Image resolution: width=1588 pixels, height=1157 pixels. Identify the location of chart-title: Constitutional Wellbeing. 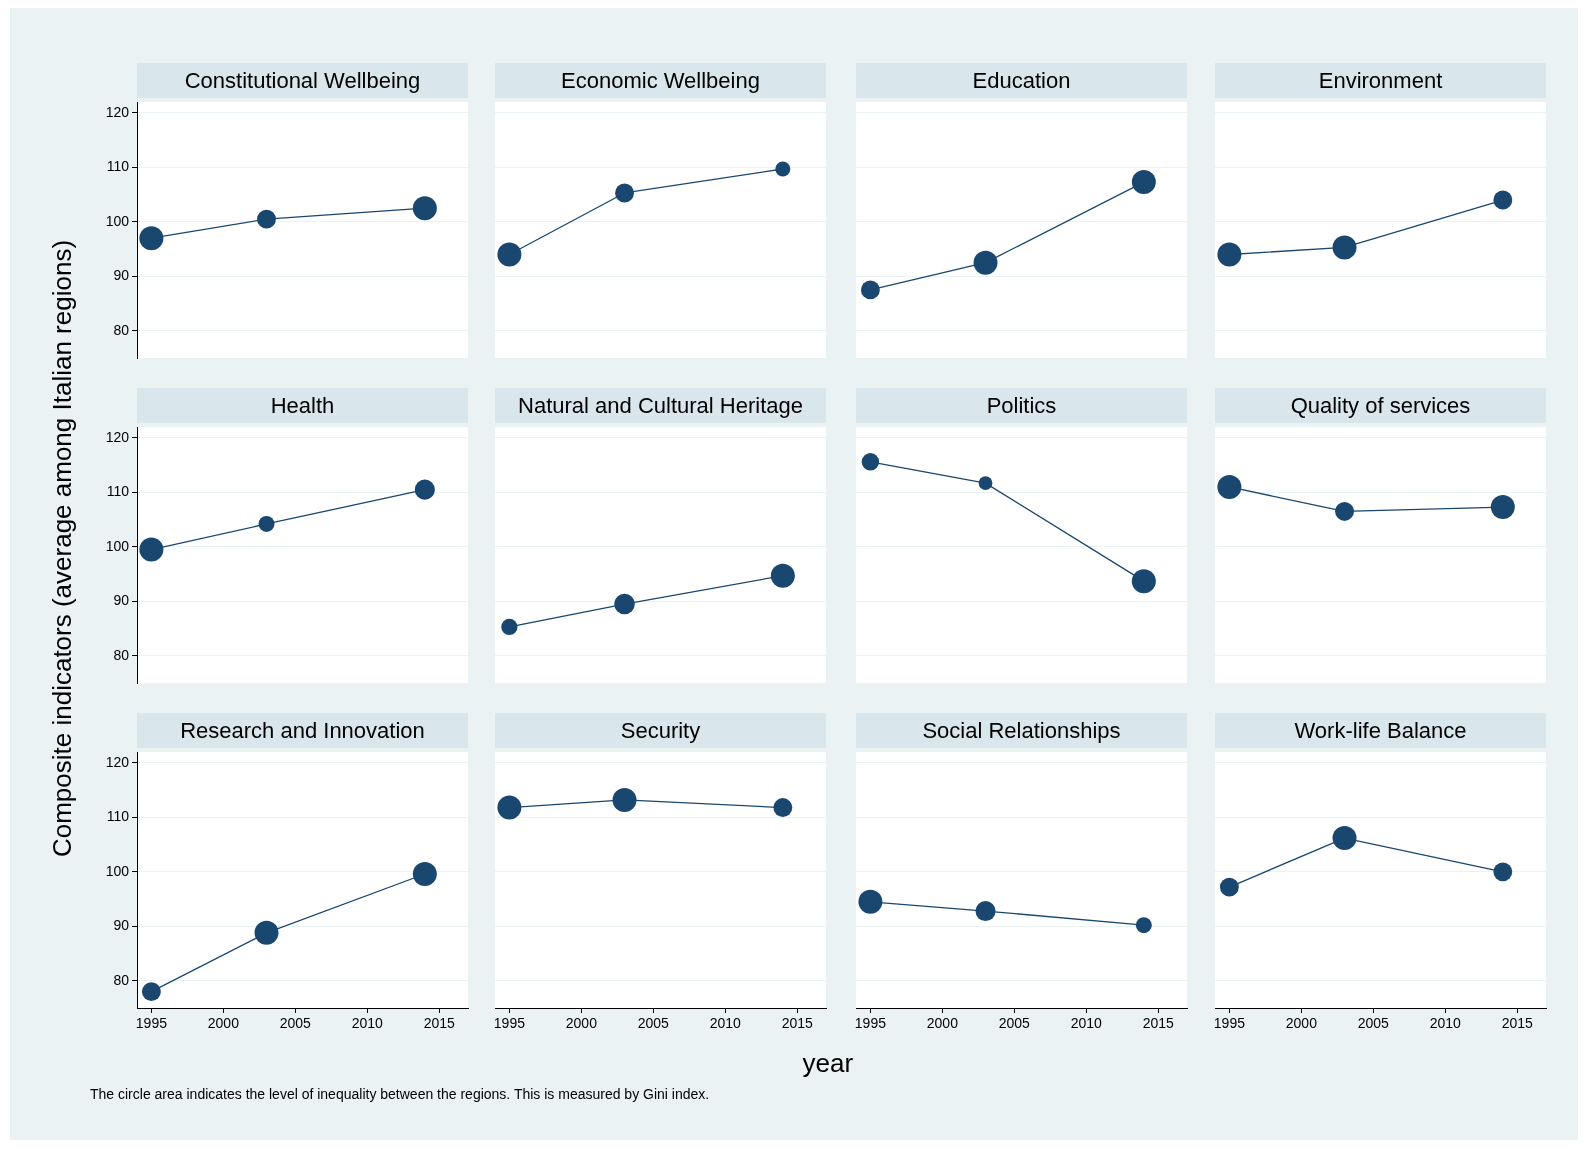
(302, 80).